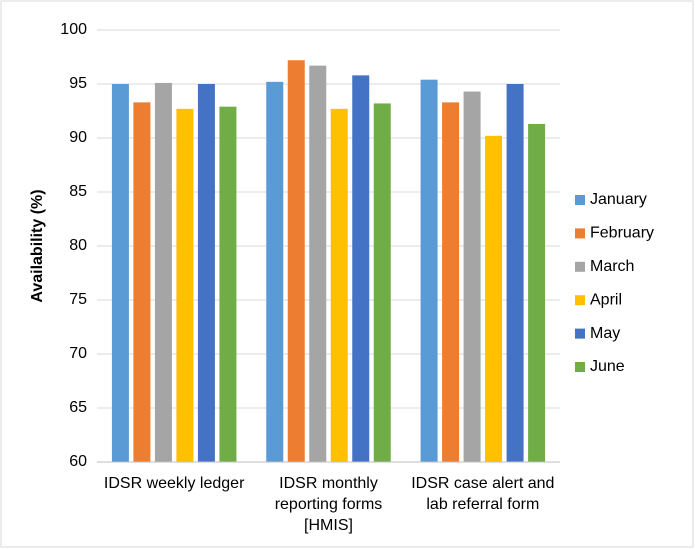 The height and width of the screenshot is (549, 695). I want to click on y-tick-label: 65, so click(78, 407).